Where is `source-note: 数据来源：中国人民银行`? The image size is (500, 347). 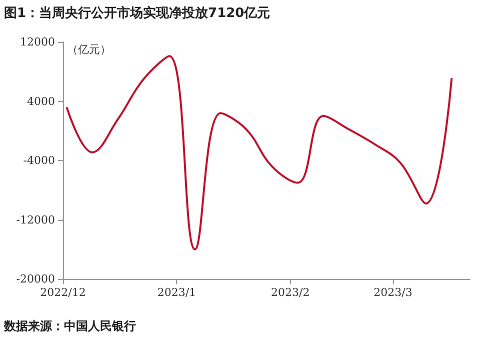
source-note: 数据来源：中国人民银行 is located at coordinates (70, 326).